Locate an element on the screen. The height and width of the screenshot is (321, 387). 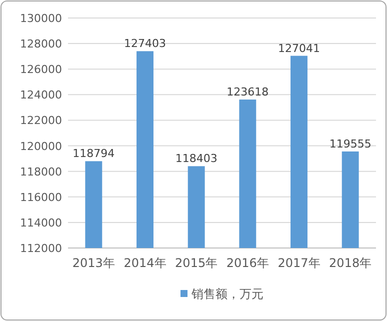
y-tick-label: 118000 is located at coordinates (41, 171).